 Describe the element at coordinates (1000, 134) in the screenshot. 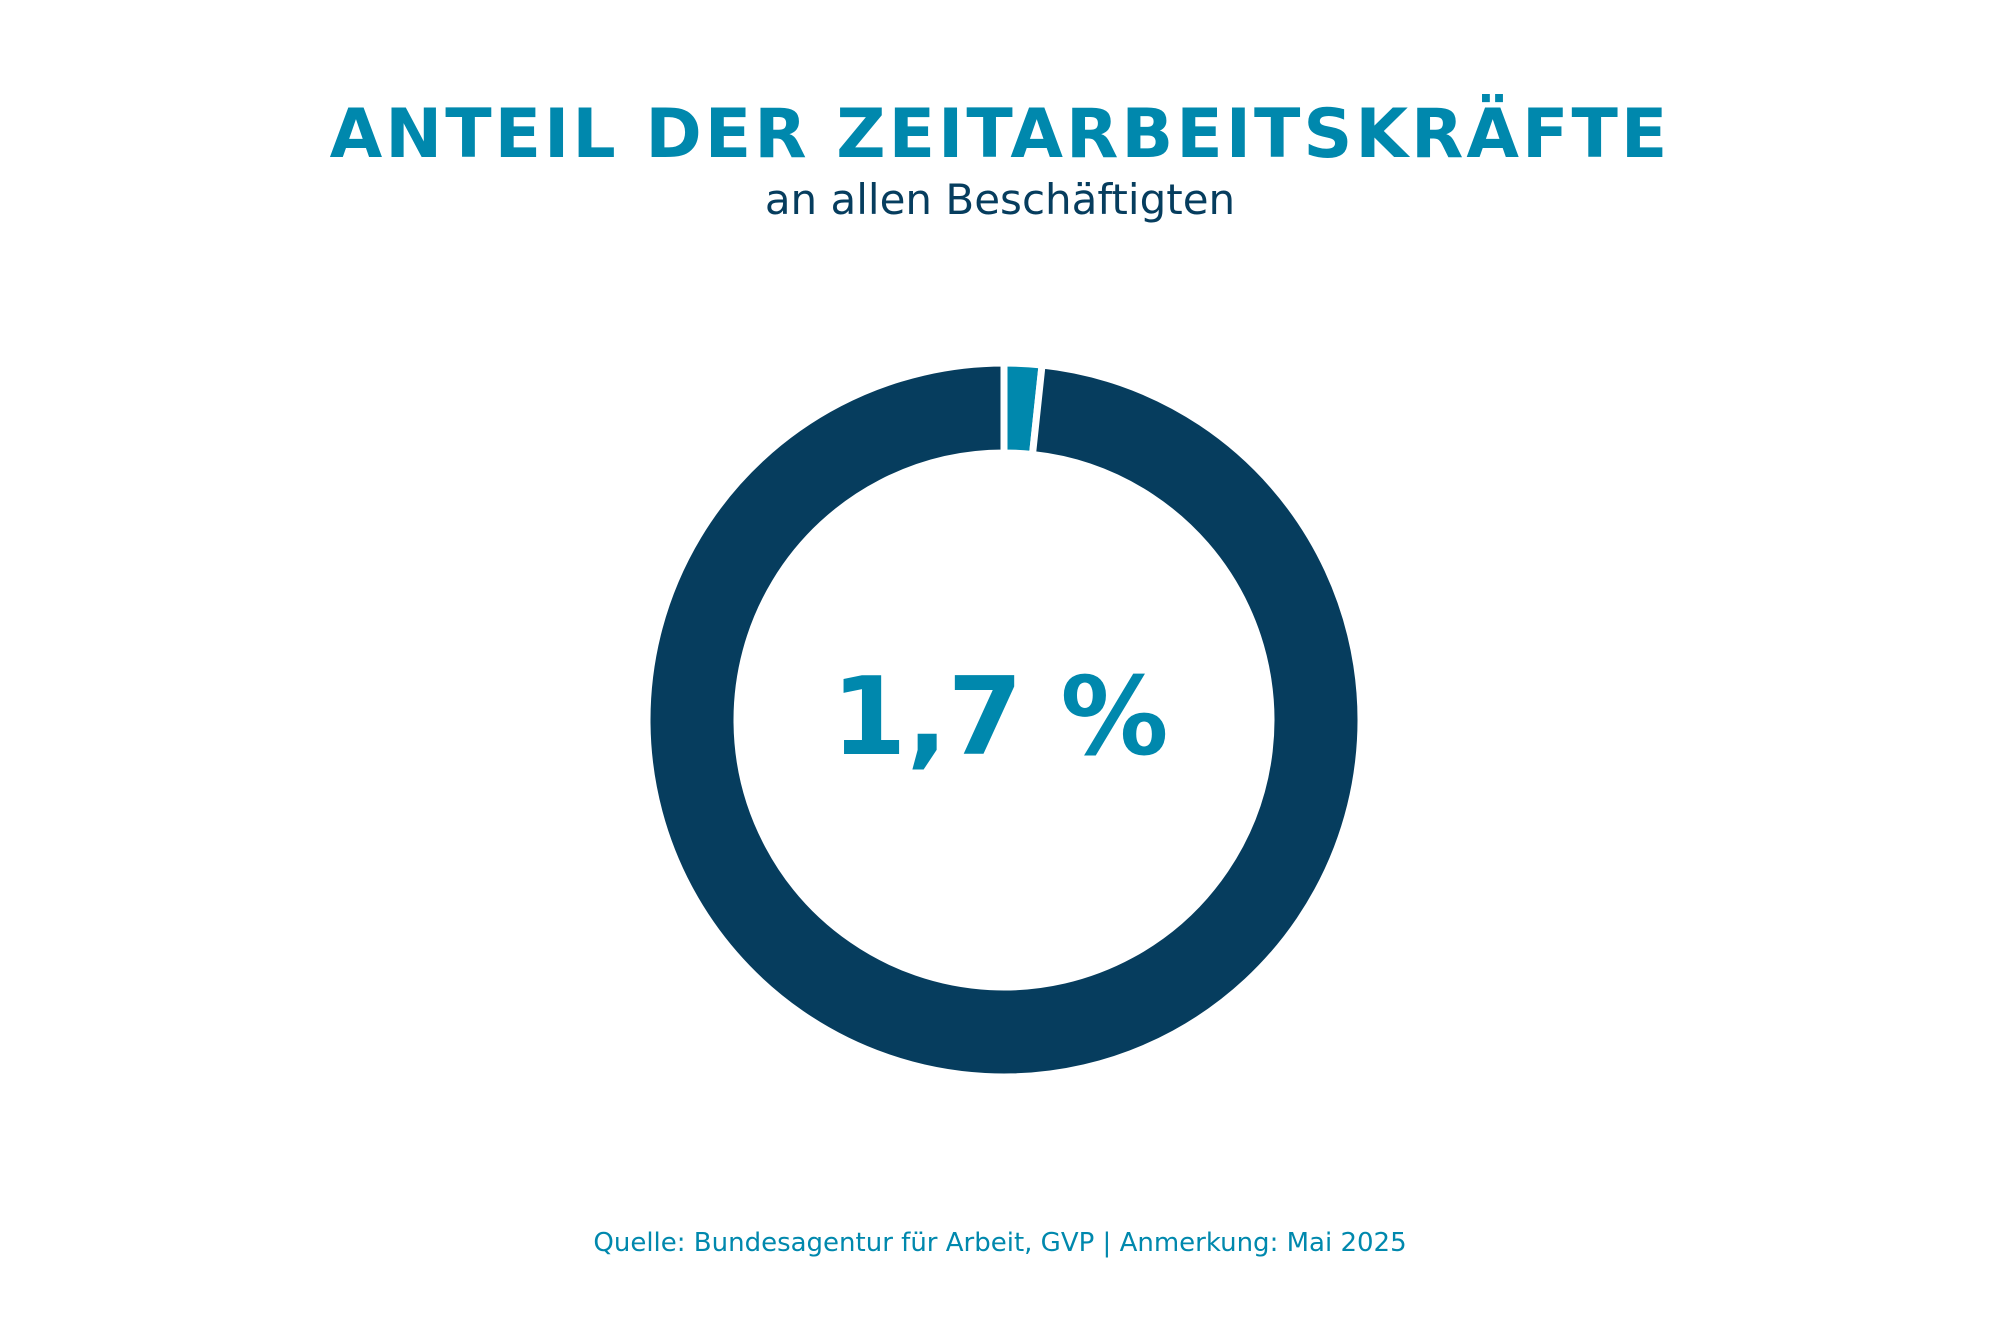

I see `chart-title: ANTEIL DER ZEITARBEITSKRÄFTE` at that location.